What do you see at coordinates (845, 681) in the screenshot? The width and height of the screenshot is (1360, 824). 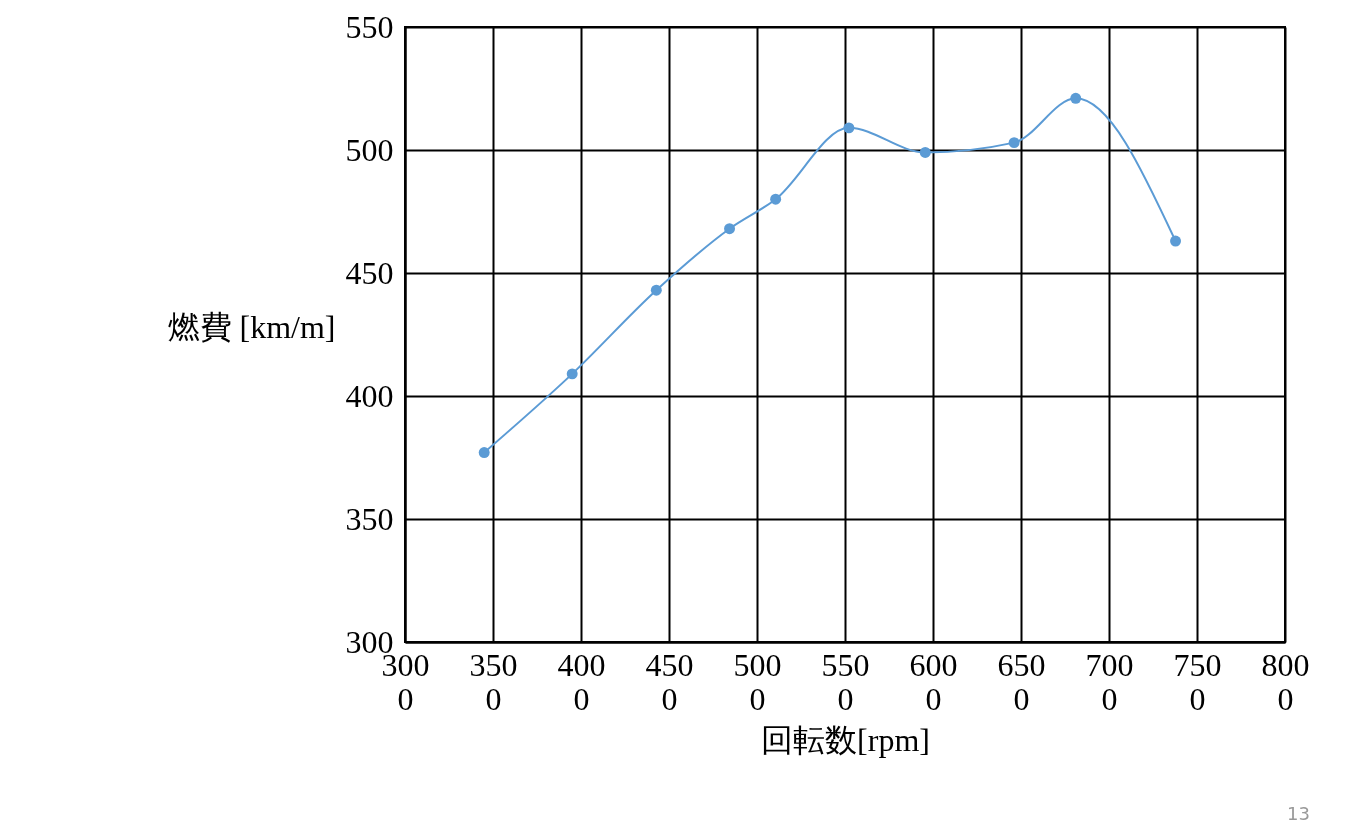 I see `x-tick-label: 550 0` at bounding box center [845, 681].